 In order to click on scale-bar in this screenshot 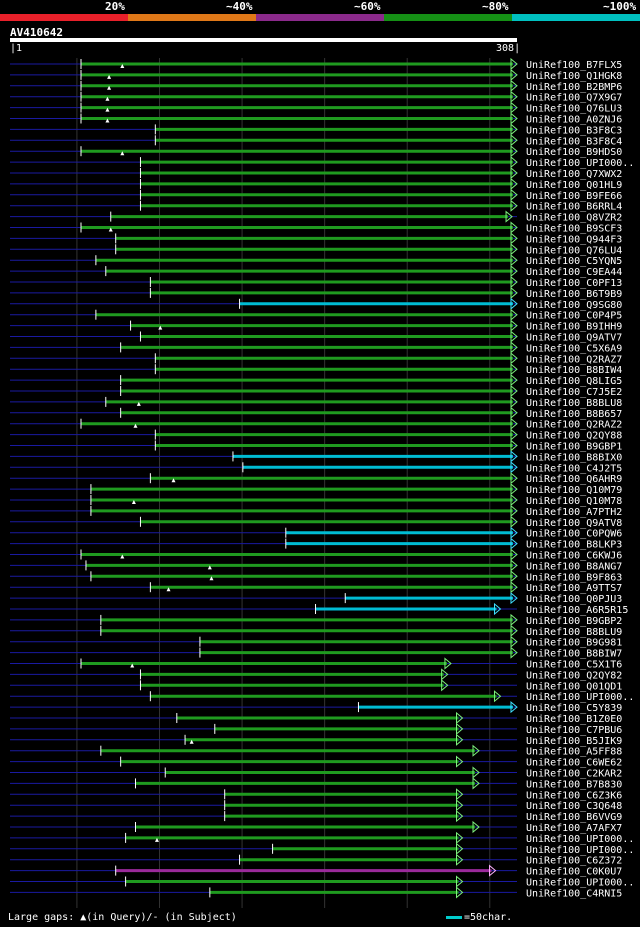, I will do `click(454, 917)`.